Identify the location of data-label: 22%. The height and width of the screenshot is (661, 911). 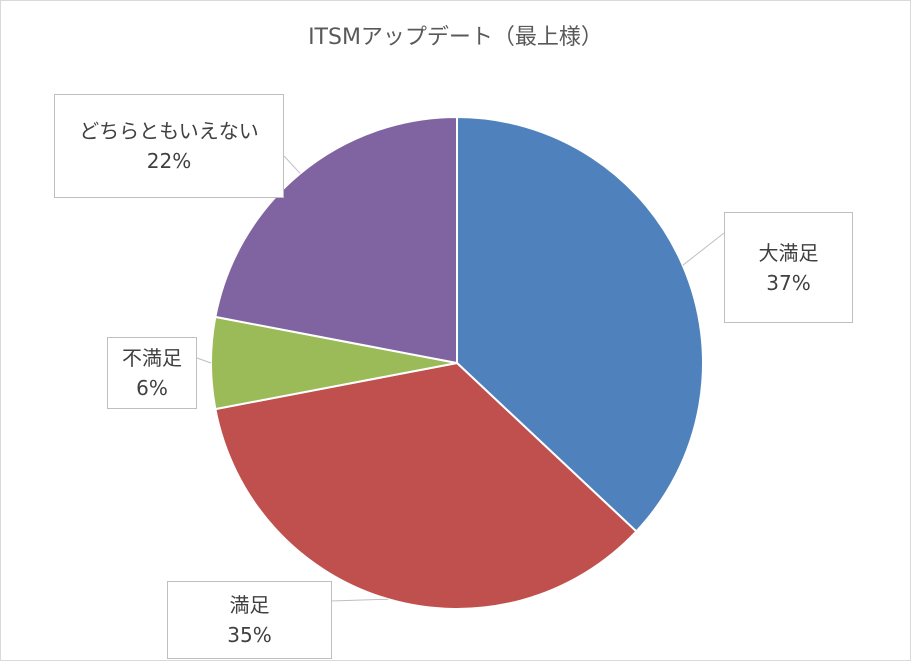
(169, 161).